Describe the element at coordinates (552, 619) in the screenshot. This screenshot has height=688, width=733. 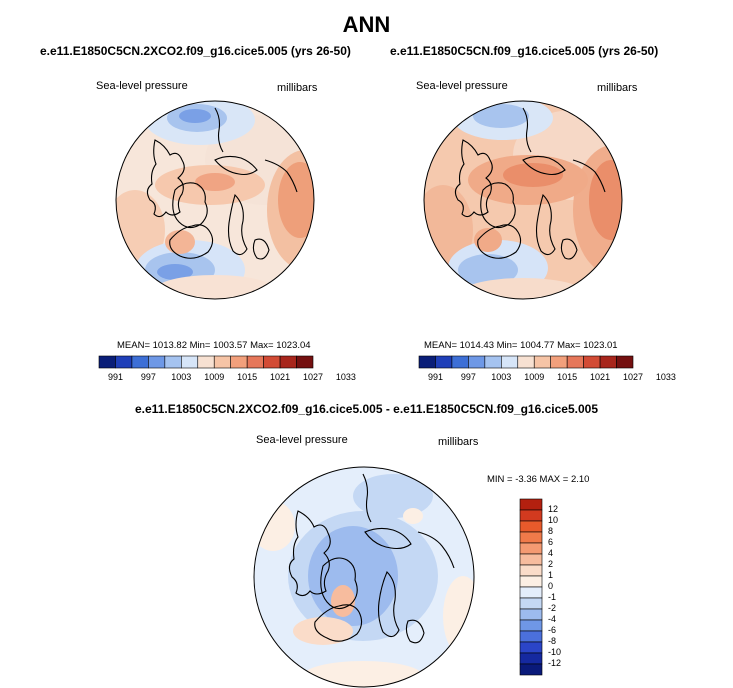
I see `diff-colorbar-tick-label: -4` at that location.